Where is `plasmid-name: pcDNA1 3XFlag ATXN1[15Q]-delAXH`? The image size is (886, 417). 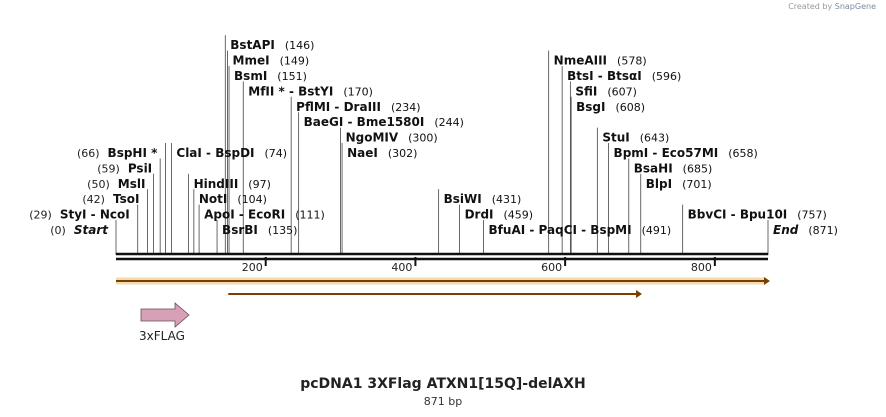 plasmid-name: pcDNA1 3XFlag ATXN1[15Q]-delAXH is located at coordinates (443, 384).